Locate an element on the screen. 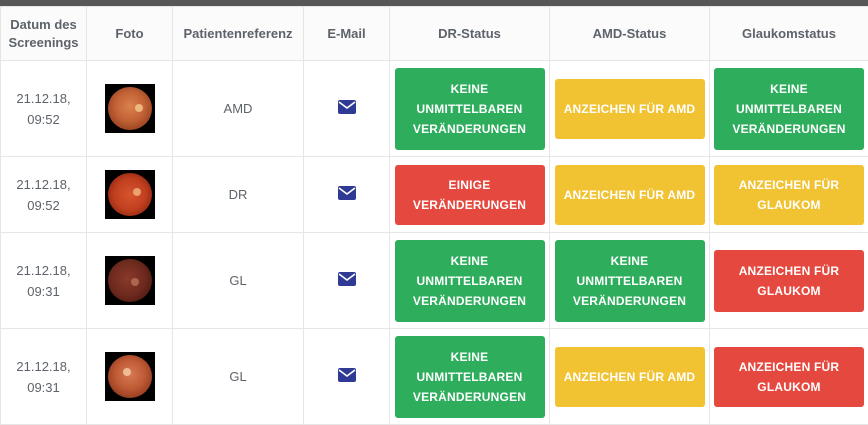 The width and height of the screenshot is (868, 425). glaucoma-status-cell: KEINE UNMITTELBAREN VERÄNDERUNGEN is located at coordinates (789, 109).